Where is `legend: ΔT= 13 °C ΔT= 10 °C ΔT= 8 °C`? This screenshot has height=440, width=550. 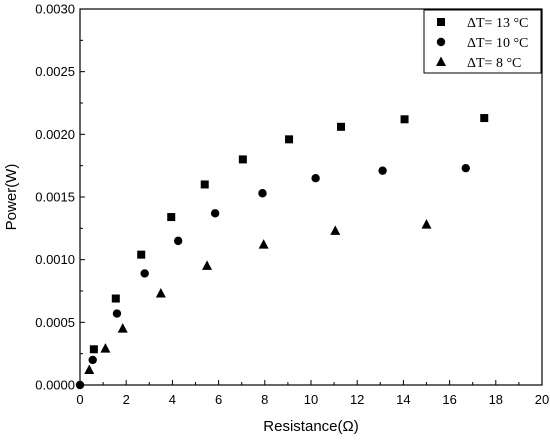
legend: ΔT= 13 °C ΔT= 10 °C ΔT= 8 °C is located at coordinates (482, 41).